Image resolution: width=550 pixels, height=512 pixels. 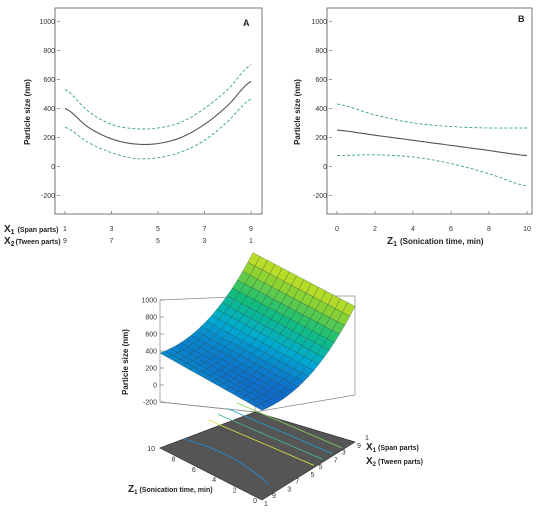 I want to click on panel-c-x2-main: X, so click(x=369, y=461).